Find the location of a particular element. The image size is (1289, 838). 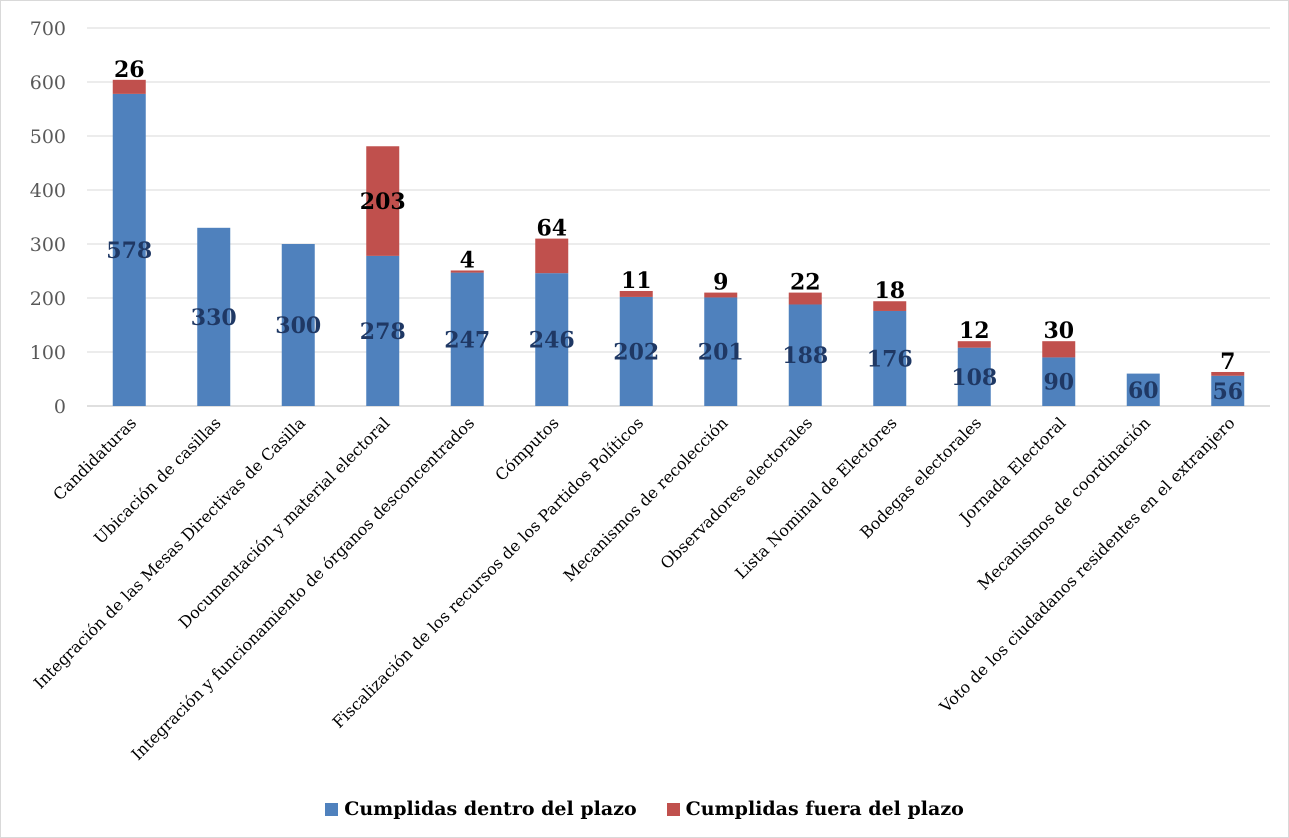

data-label-late: 22 is located at coordinates (805, 283).